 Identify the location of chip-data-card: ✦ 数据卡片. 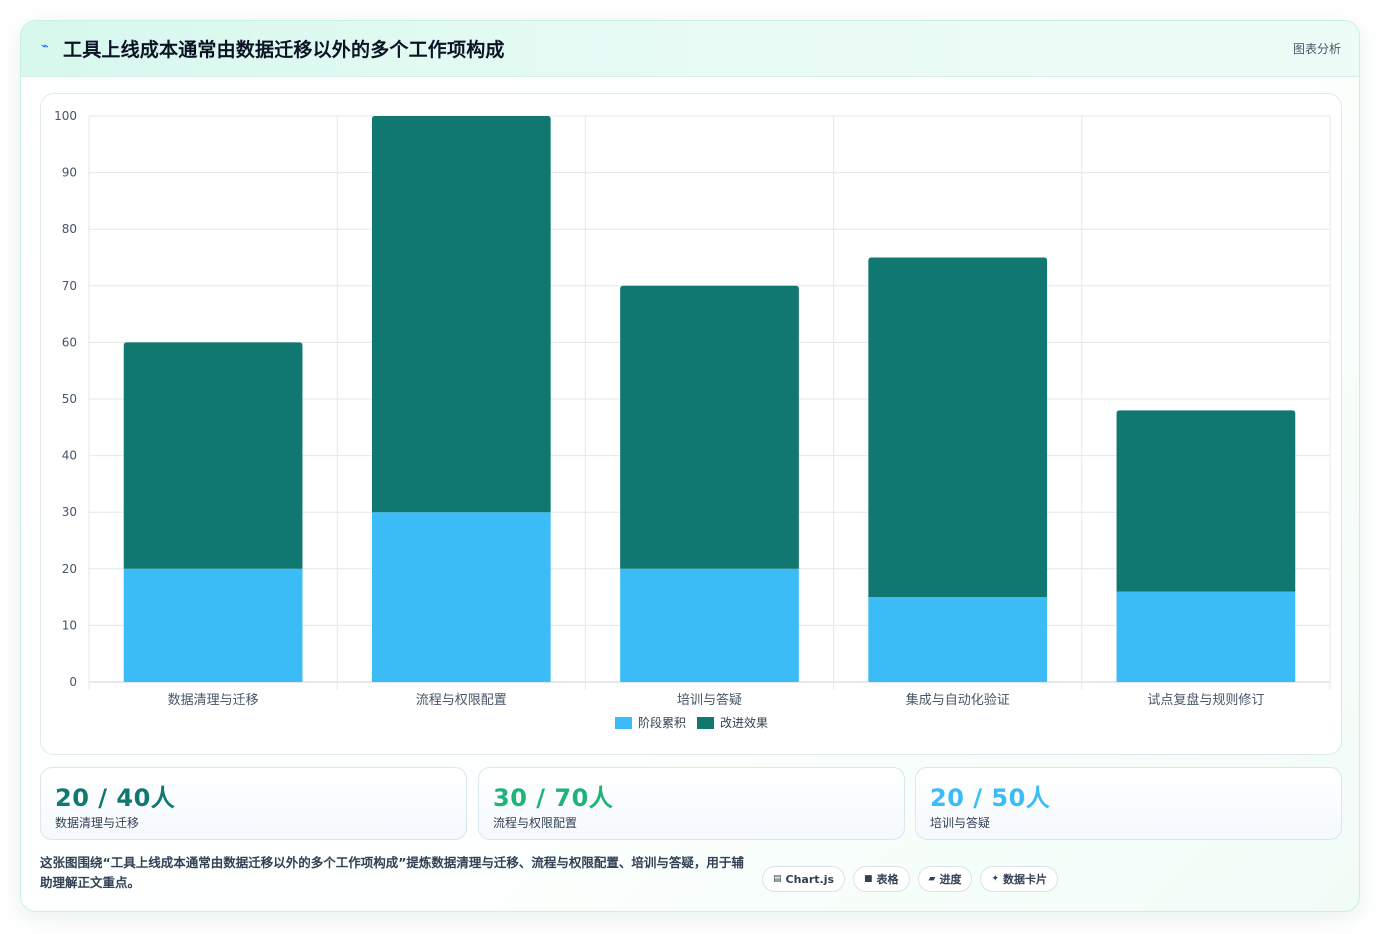
(1019, 879).